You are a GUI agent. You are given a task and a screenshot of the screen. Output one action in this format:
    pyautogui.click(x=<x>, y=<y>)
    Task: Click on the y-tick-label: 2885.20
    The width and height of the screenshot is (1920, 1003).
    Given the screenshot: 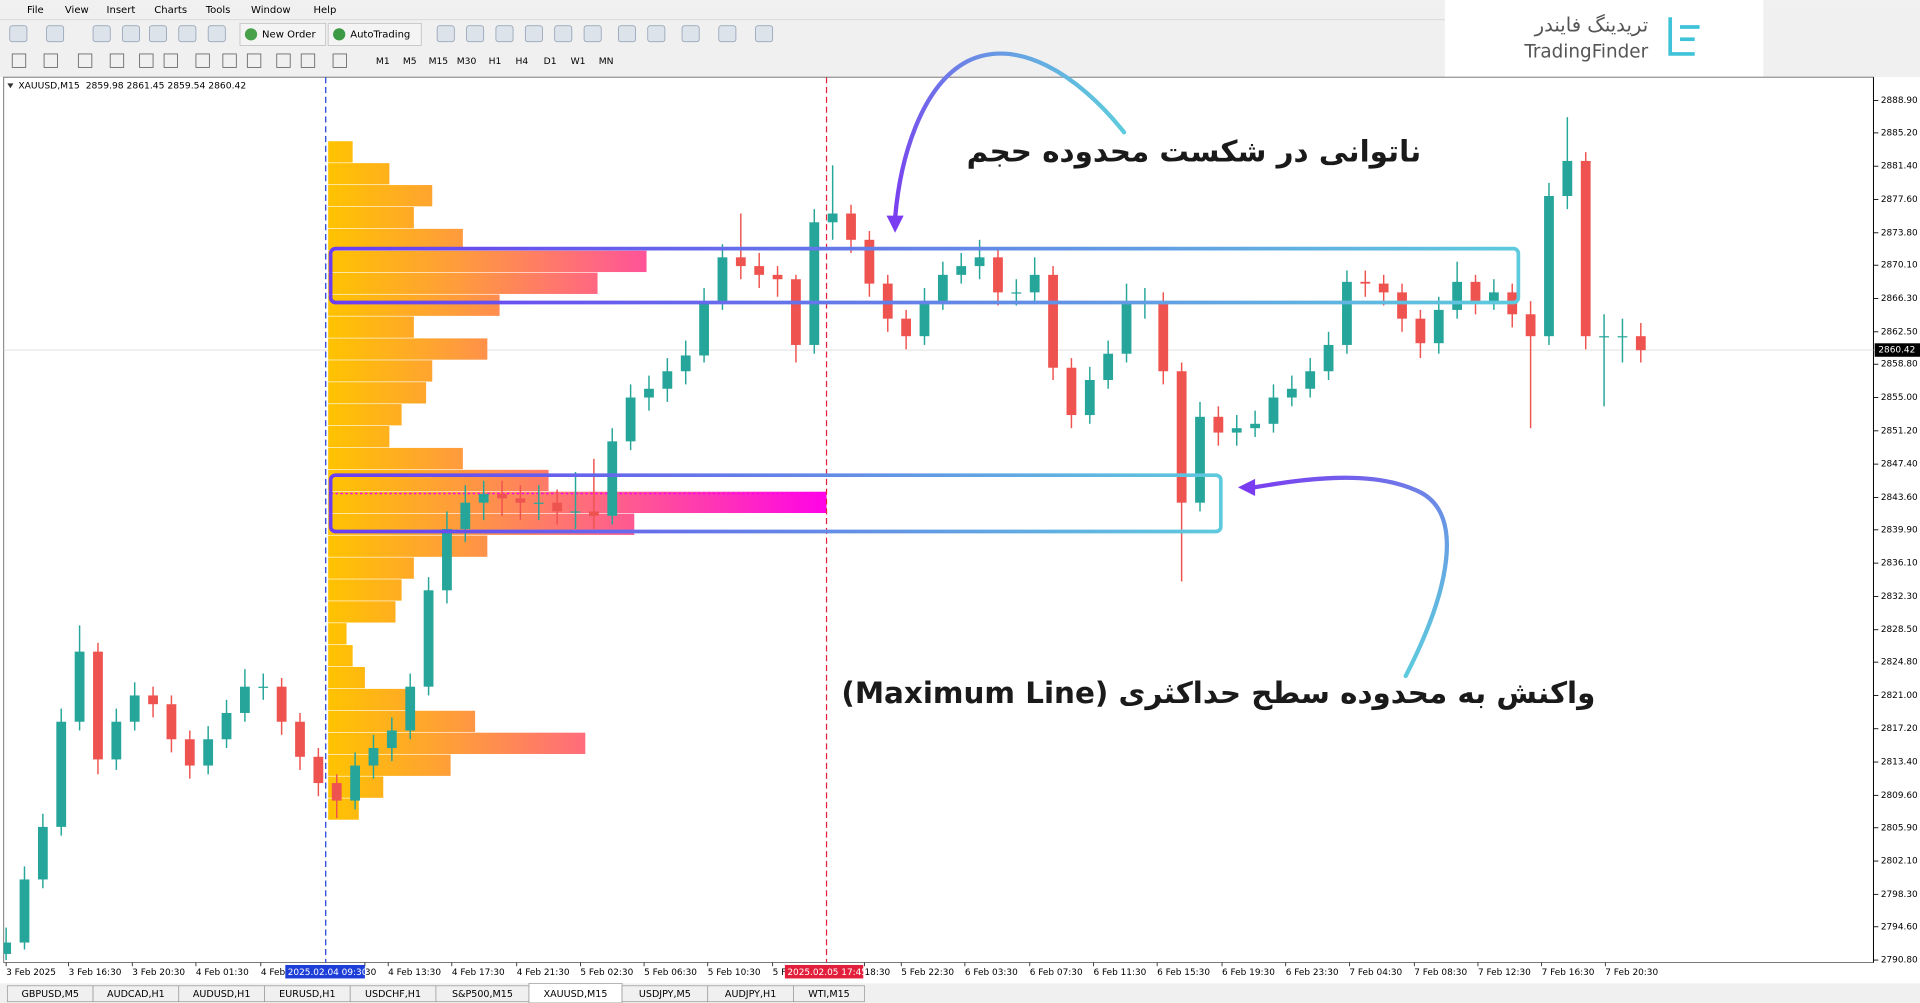 What is the action you would take?
    pyautogui.click(x=1899, y=133)
    